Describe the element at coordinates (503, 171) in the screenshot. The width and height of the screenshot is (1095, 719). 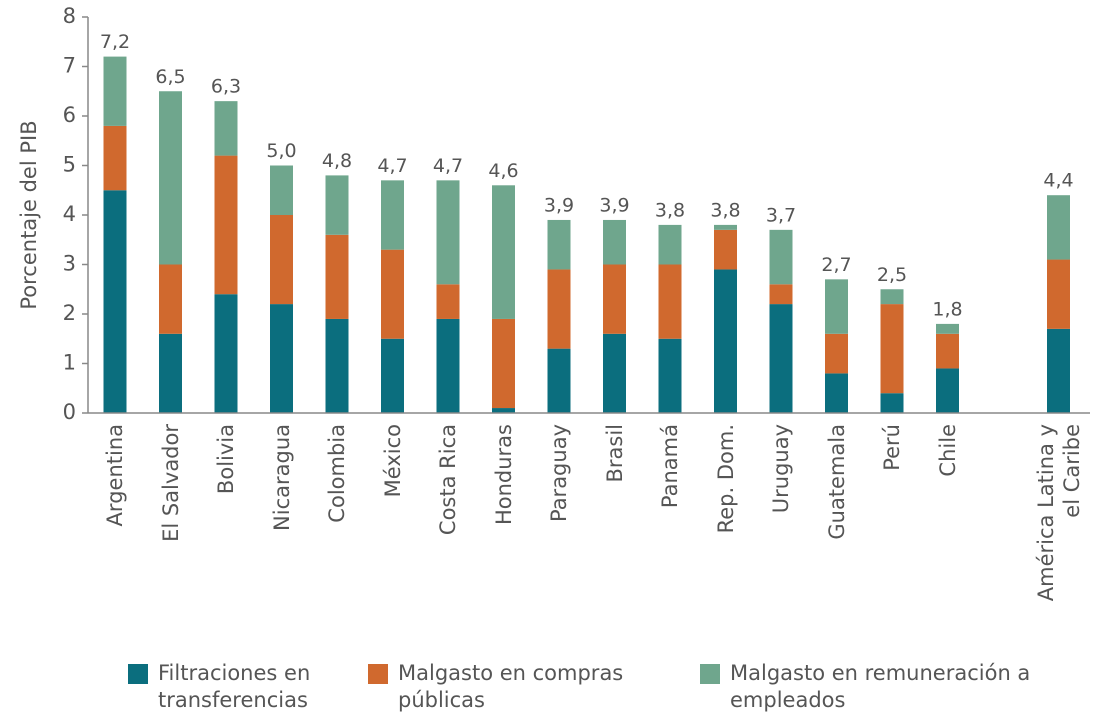
I see `total-label: 4,6` at that location.